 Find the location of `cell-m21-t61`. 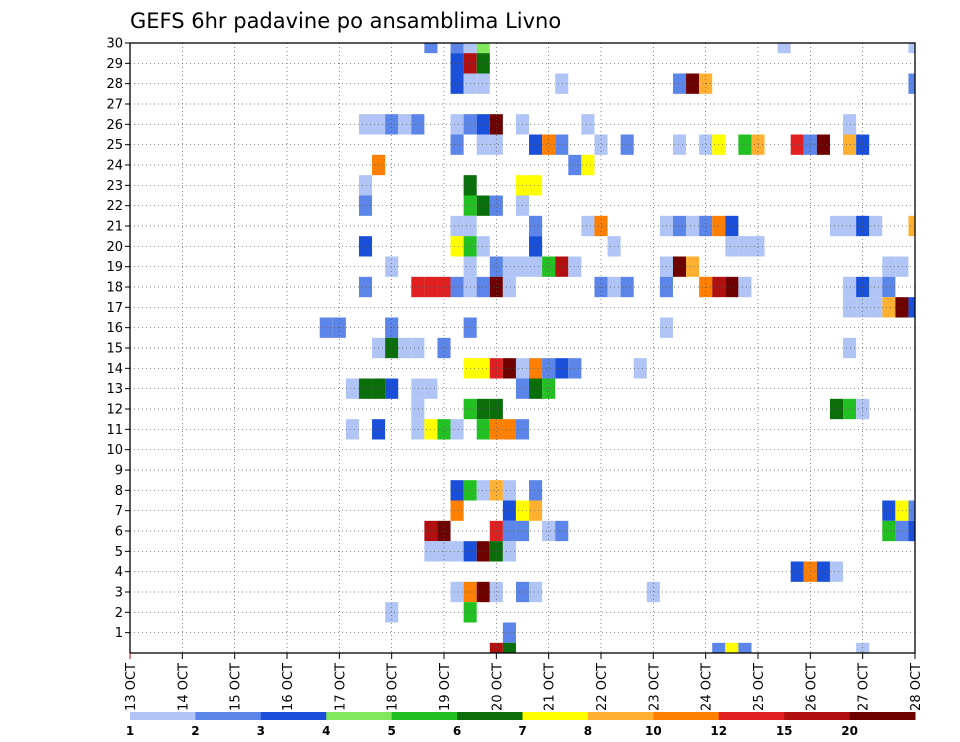

cell-m21-t61 is located at coordinates (536, 226).